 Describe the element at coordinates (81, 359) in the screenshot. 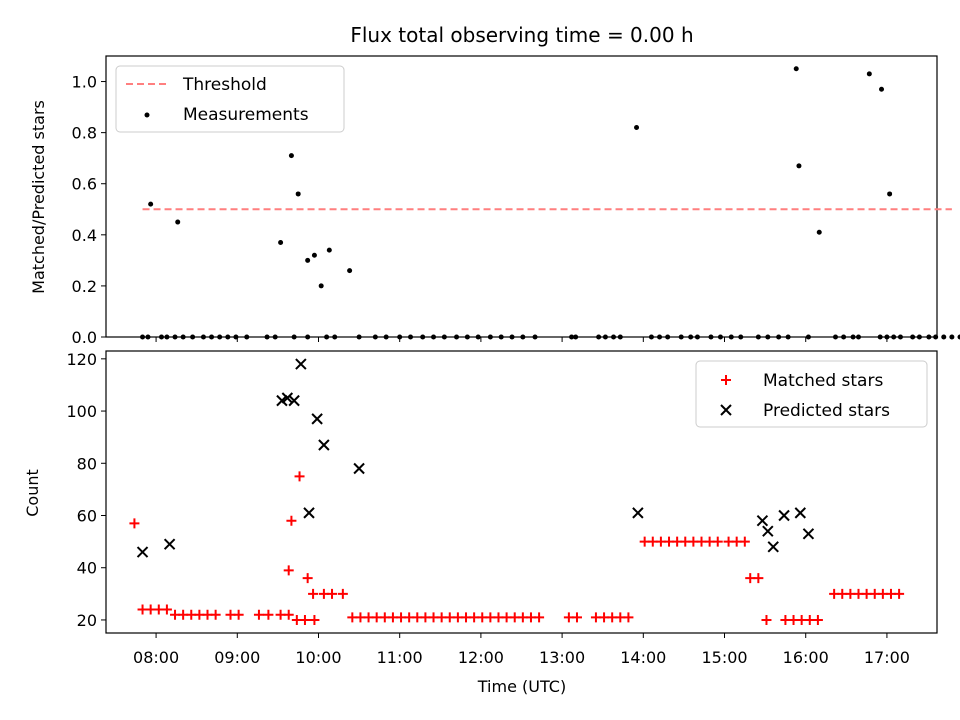

I see `y-tick-label: 120` at that location.